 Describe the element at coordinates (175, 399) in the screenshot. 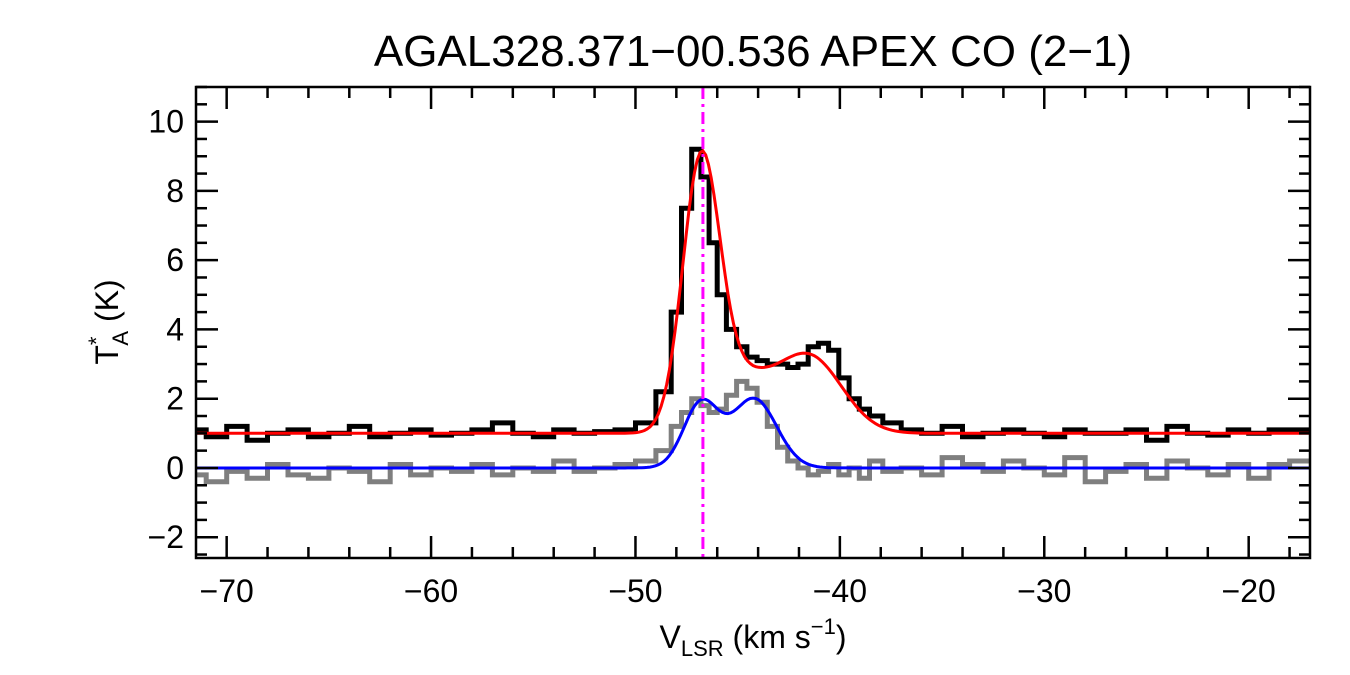

I see `y-tick-label: 2` at that location.